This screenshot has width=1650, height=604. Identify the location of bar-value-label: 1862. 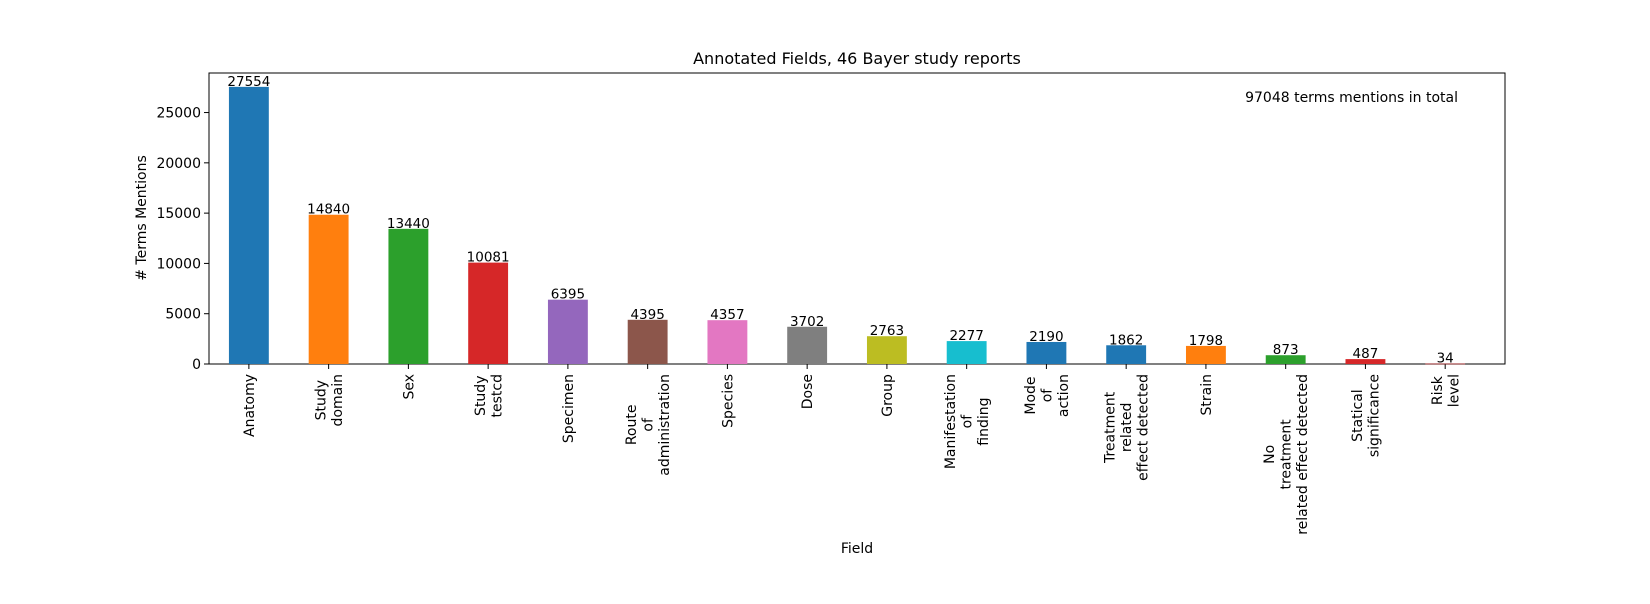
(1126, 340).